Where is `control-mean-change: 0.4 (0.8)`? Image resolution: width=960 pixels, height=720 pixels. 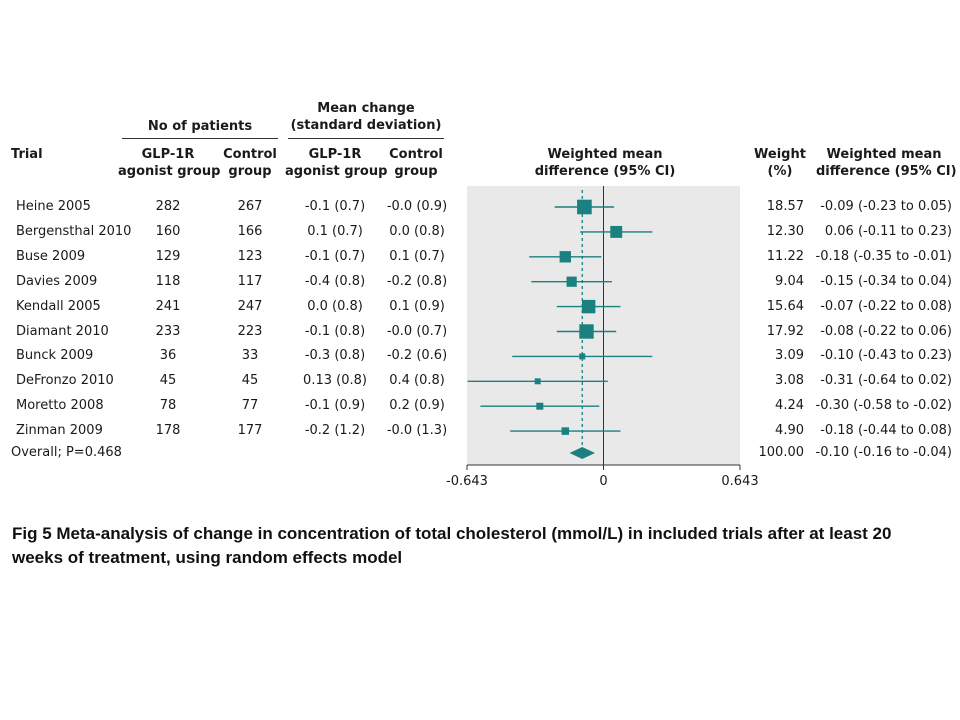
control-mean-change: 0.4 (0.8) is located at coordinates (417, 381).